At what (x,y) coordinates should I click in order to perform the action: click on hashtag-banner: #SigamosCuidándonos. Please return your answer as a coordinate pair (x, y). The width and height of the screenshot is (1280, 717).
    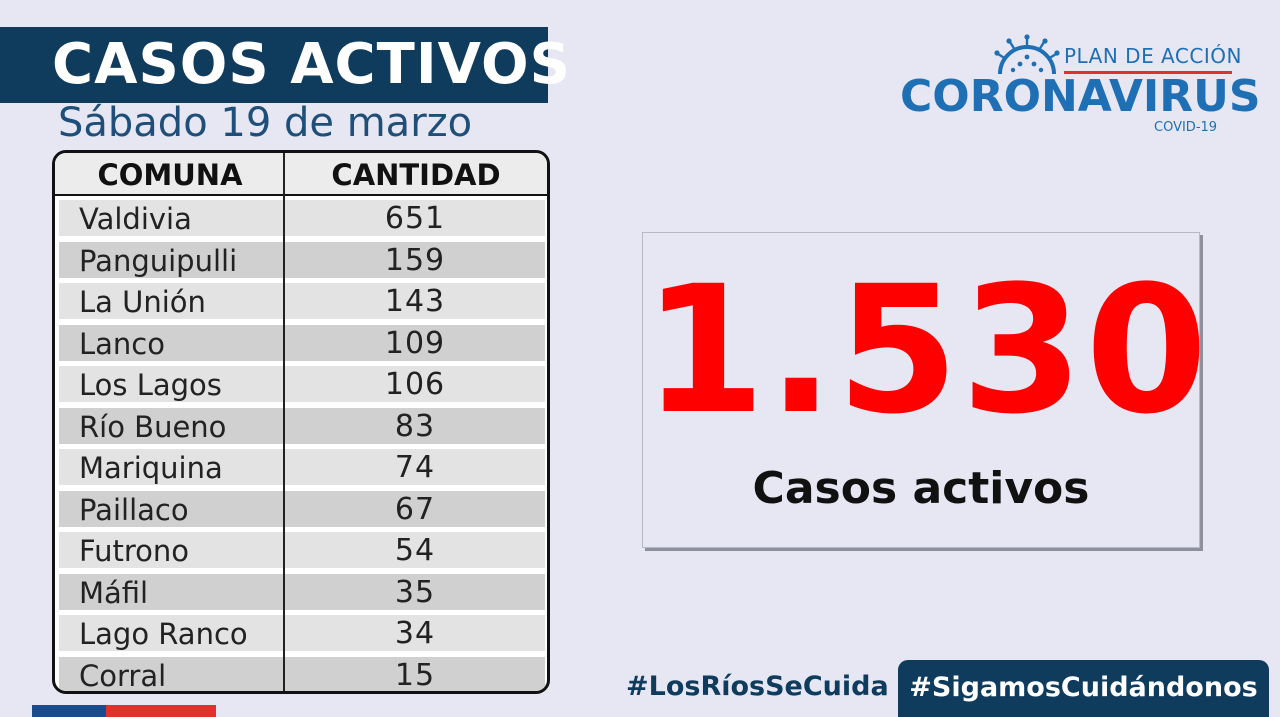
    Looking at the image, I should click on (1083, 688).